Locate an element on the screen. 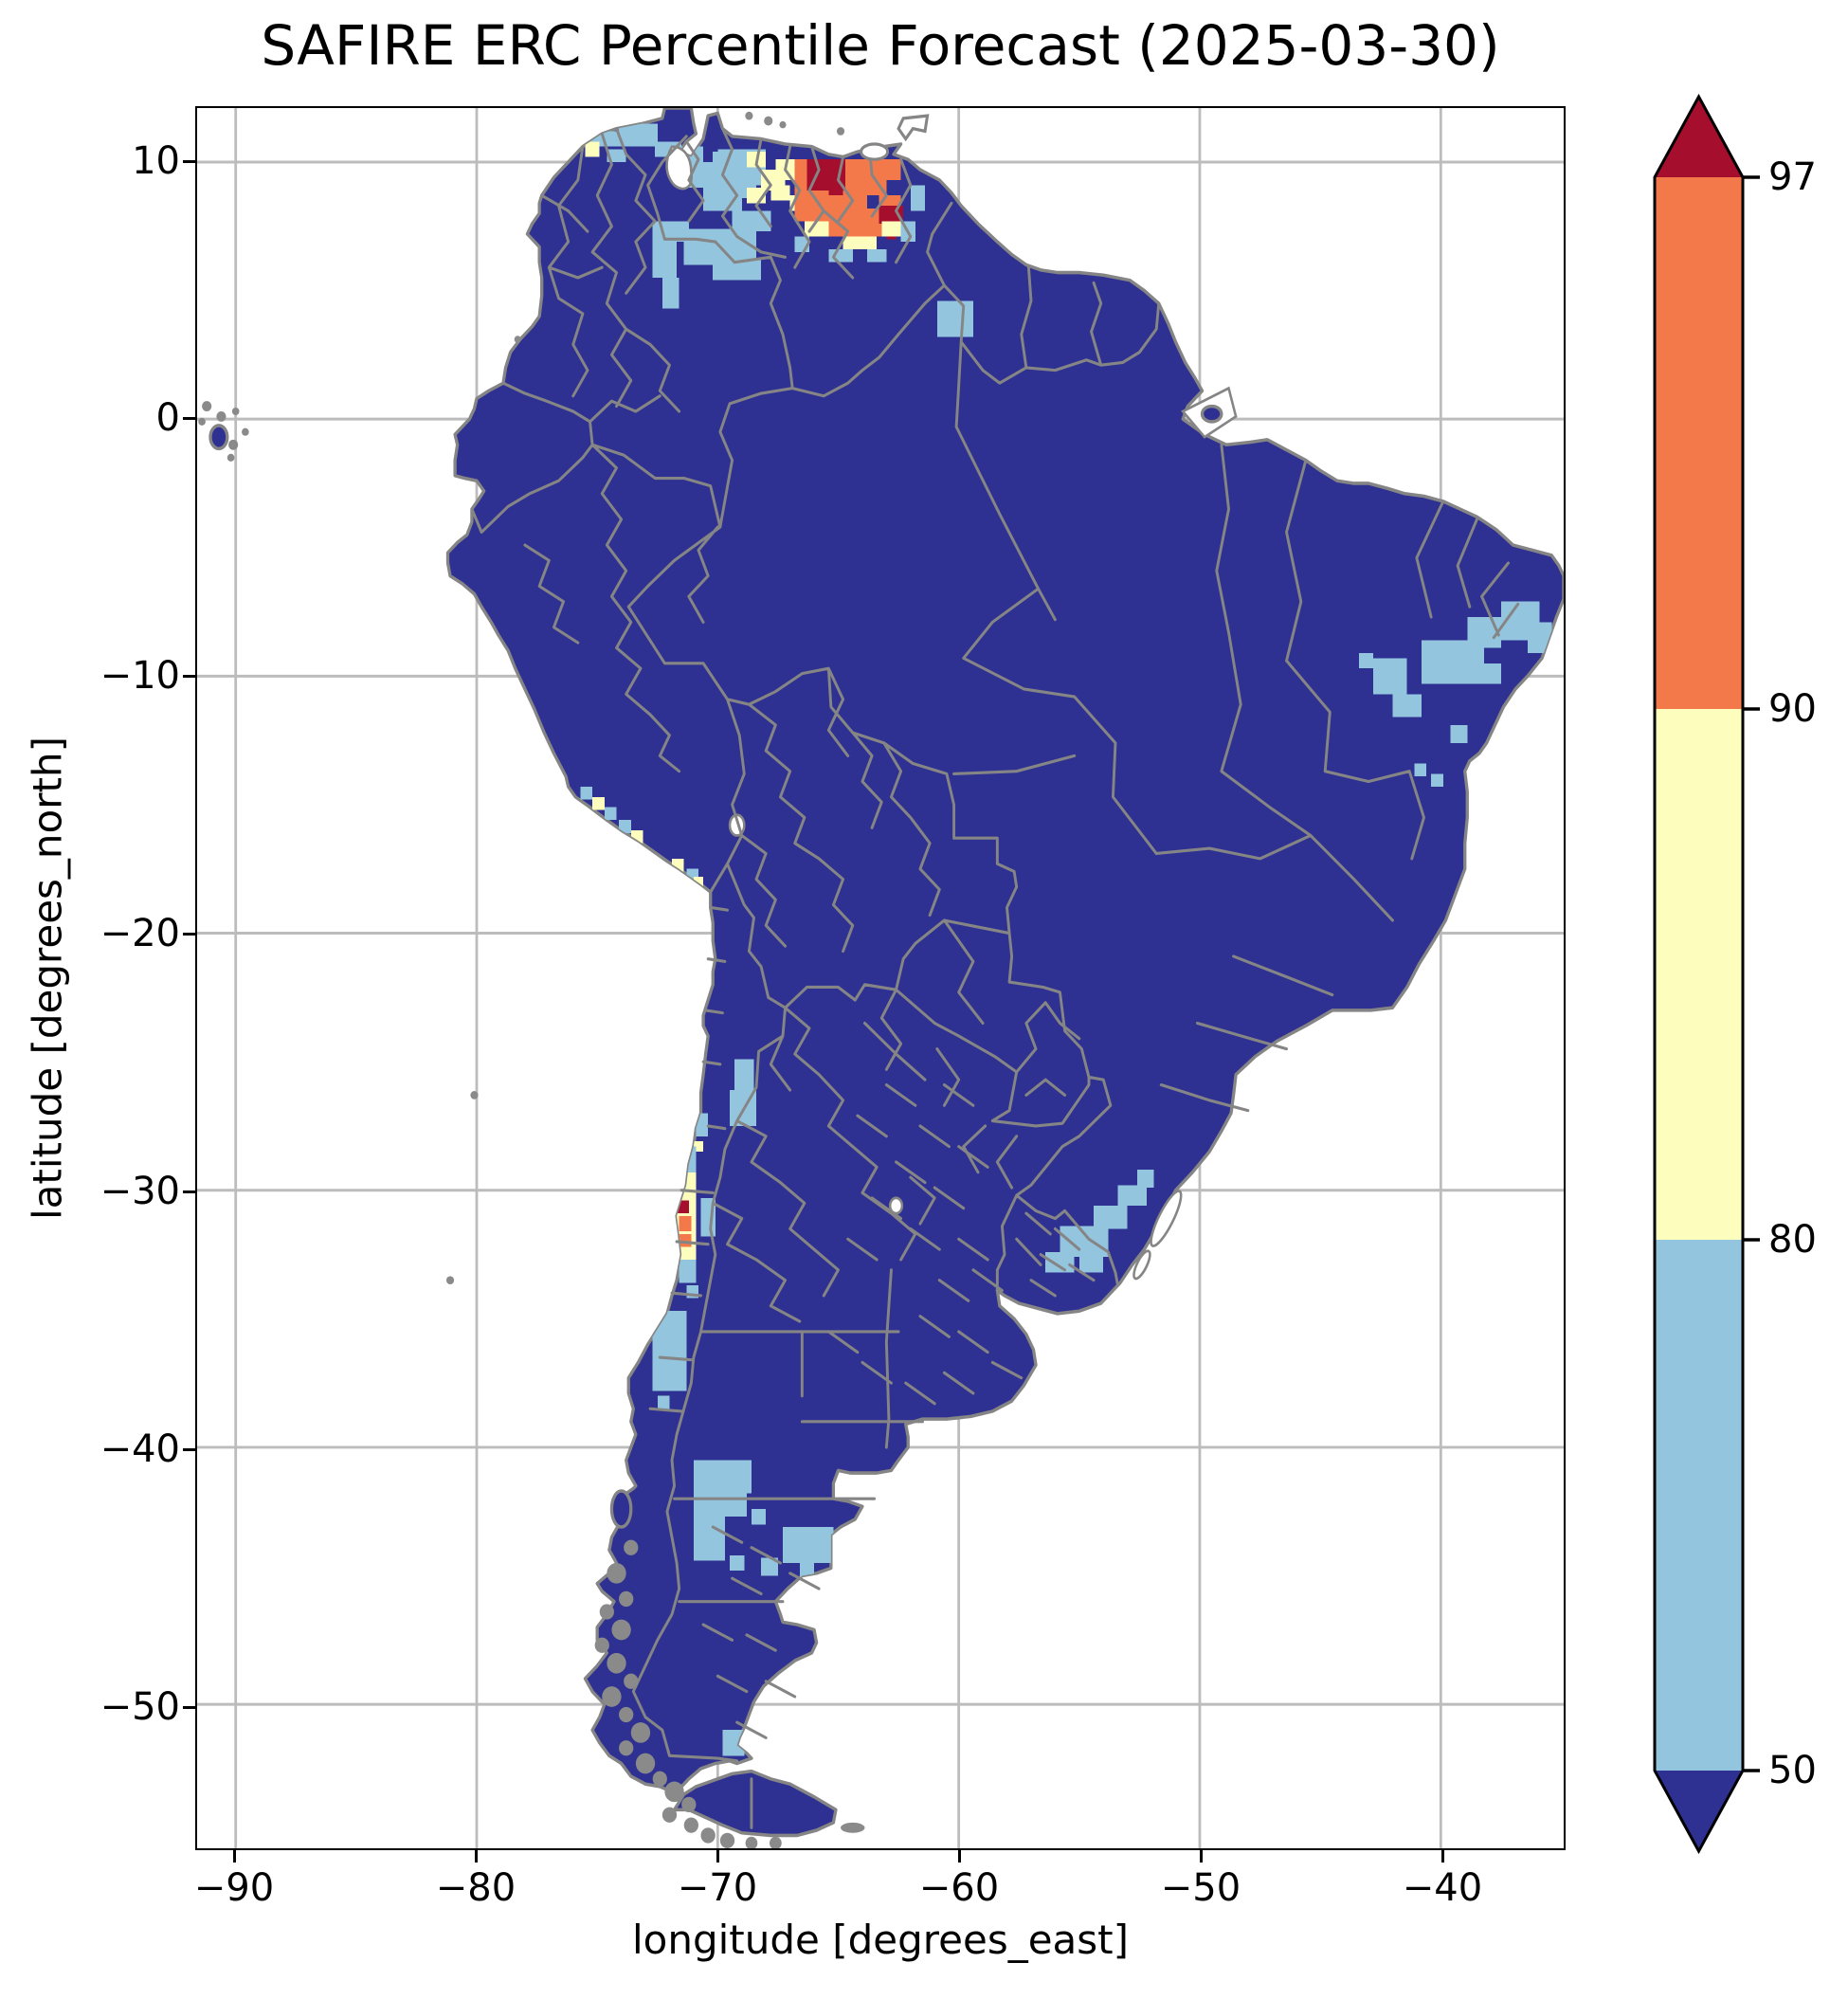 Image resolution: width=1848 pixels, height=1999 pixels. y-tick-label: −30 is located at coordinates (140, 1191).